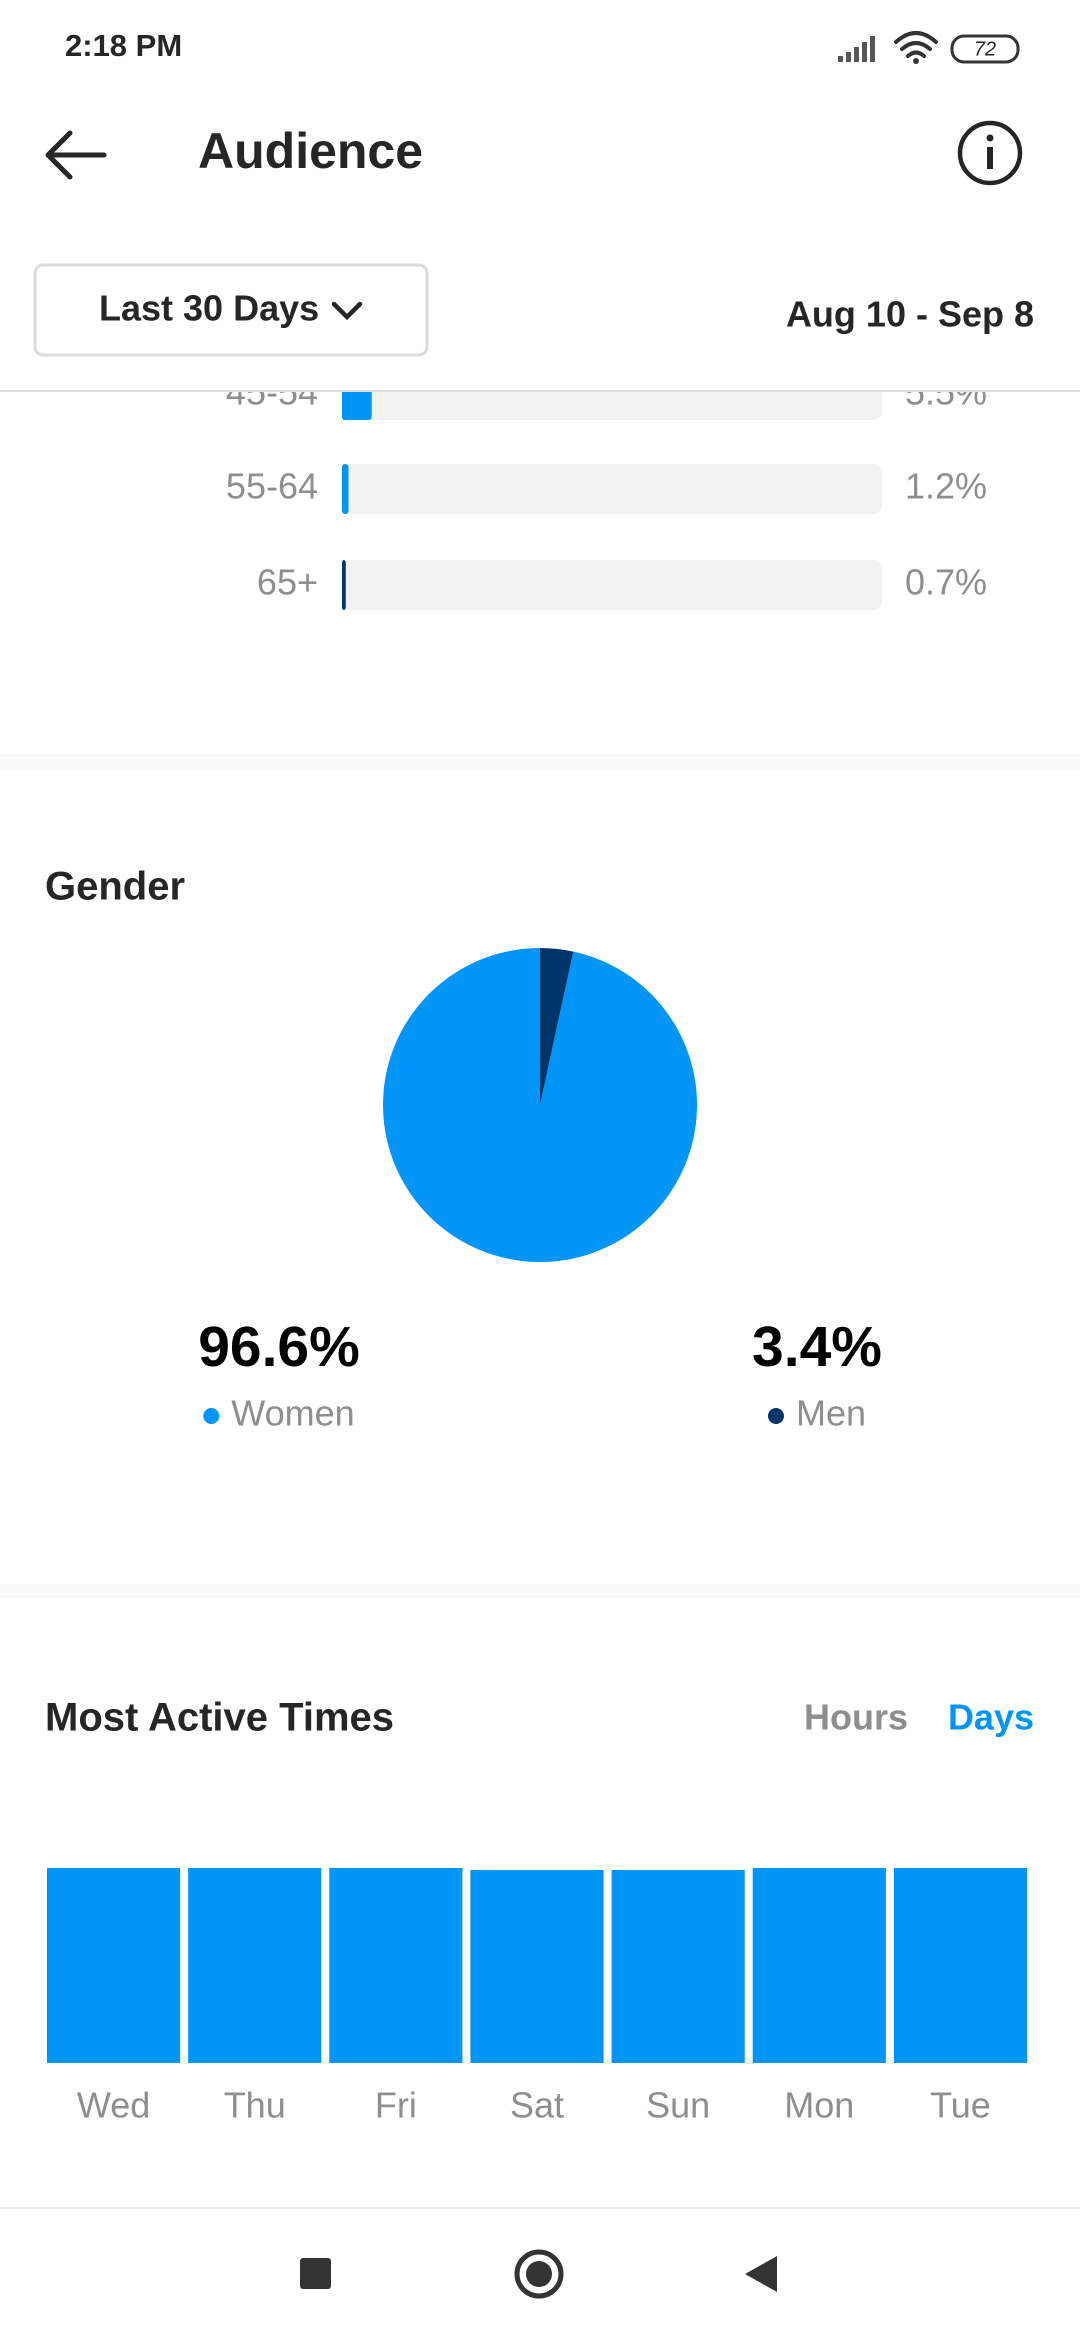 The image size is (1080, 2345). What do you see at coordinates (761, 2274) in the screenshot?
I see `back-nav-button` at bounding box center [761, 2274].